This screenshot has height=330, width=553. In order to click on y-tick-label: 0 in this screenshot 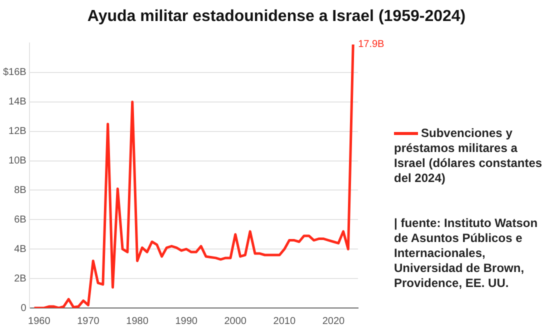, I will do `click(23, 308)`.